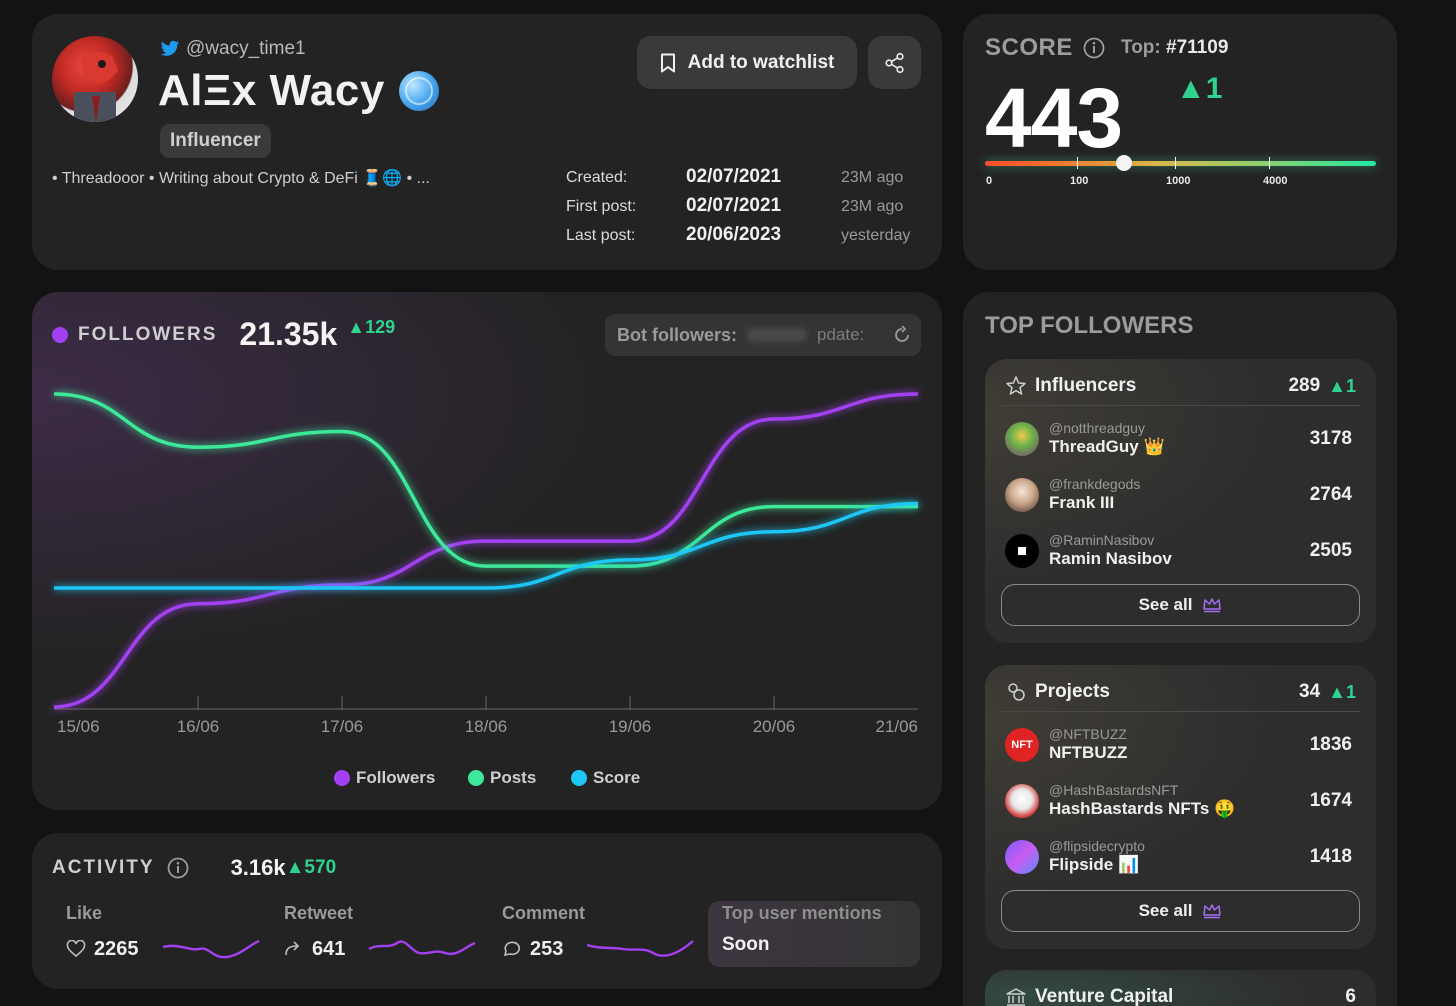 This screenshot has width=1456, height=1006. What do you see at coordinates (617, 777) in the screenshot?
I see `legend-label: Score` at bounding box center [617, 777].